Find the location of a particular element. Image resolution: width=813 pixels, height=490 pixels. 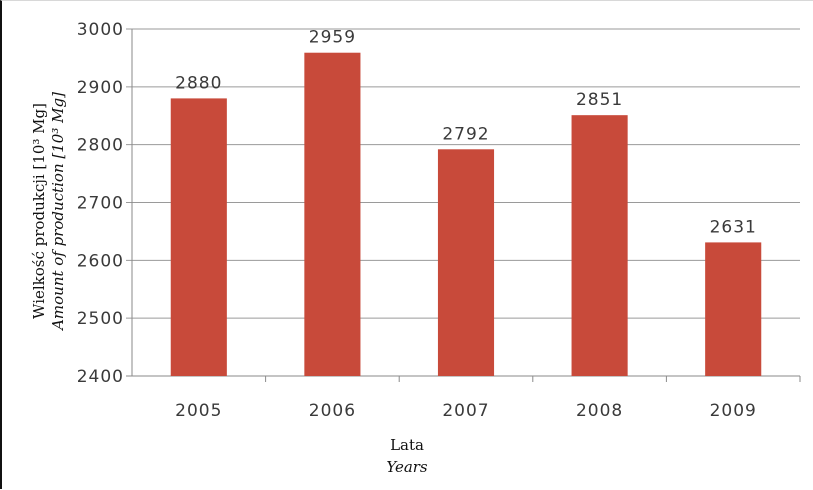

y-tick-label: 2700 is located at coordinates (100, 204).